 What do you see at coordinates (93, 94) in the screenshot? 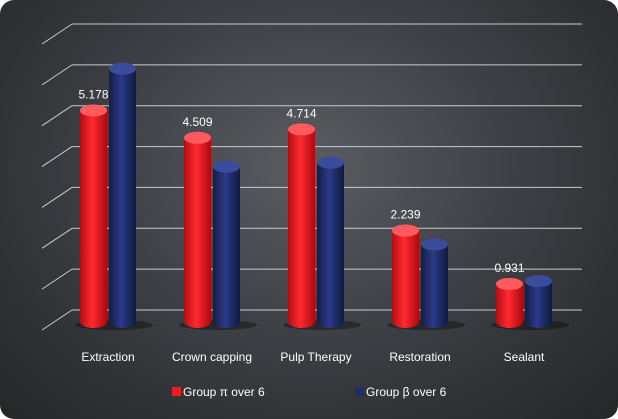
I see `data-label: 5.178` at bounding box center [93, 94].